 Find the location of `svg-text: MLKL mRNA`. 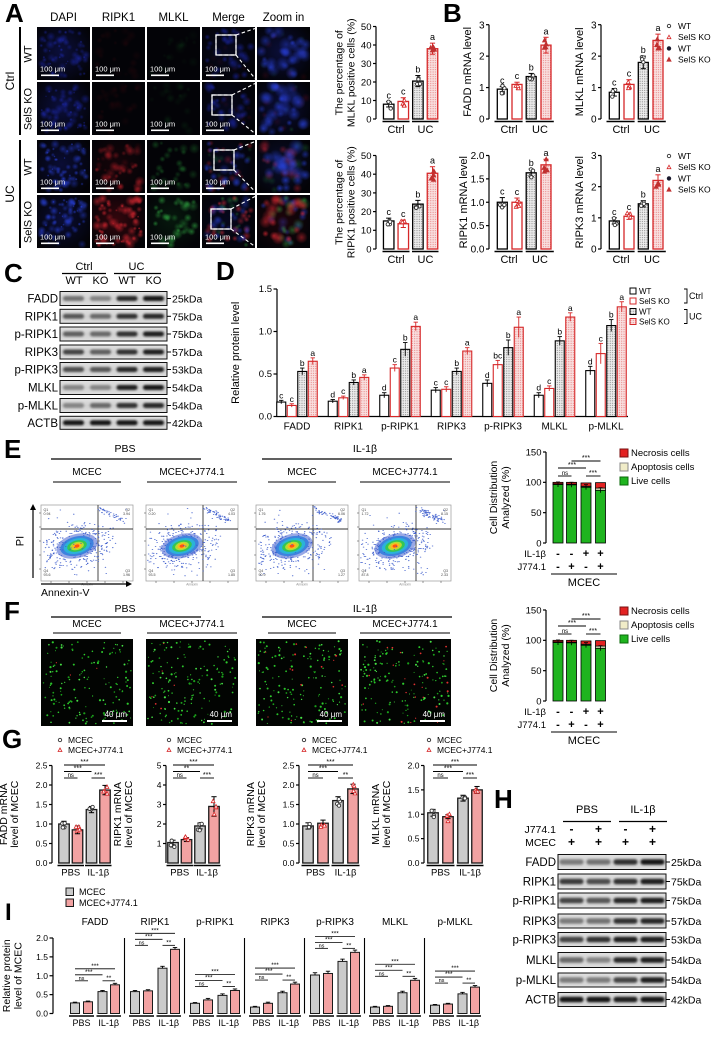

svg-text: MLKL mRNA is located at coordinates (376, 814).